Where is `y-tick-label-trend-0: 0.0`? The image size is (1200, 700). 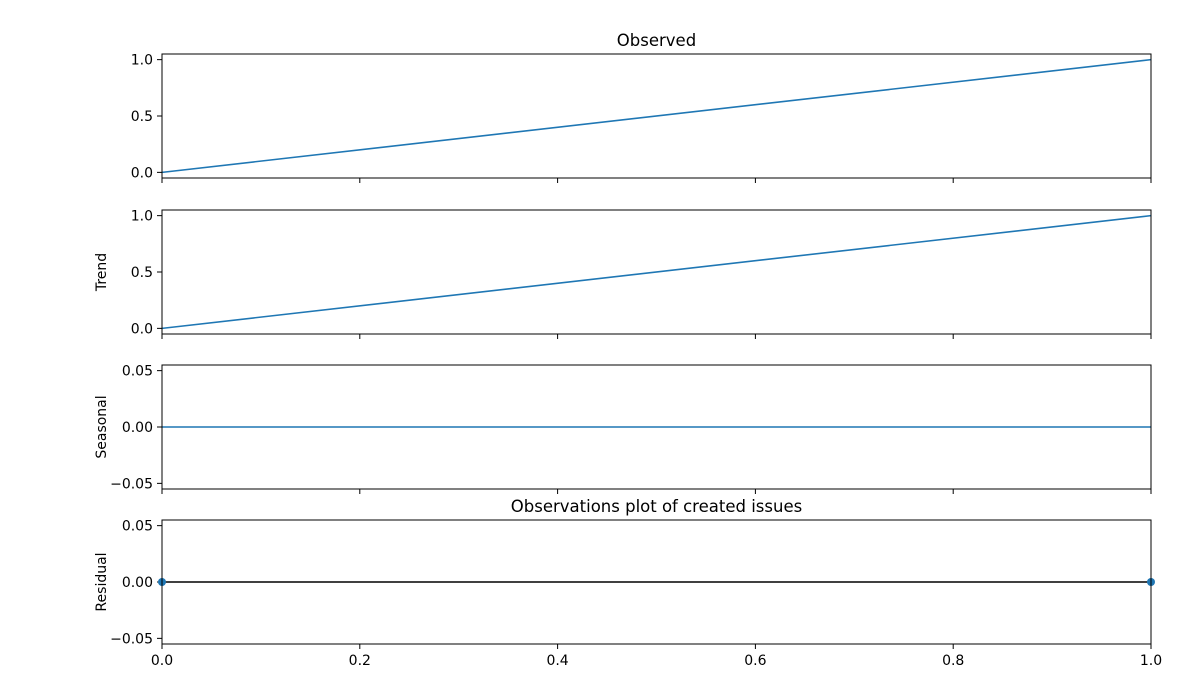 y-tick-label-trend-0: 0.0 is located at coordinates (142, 329).